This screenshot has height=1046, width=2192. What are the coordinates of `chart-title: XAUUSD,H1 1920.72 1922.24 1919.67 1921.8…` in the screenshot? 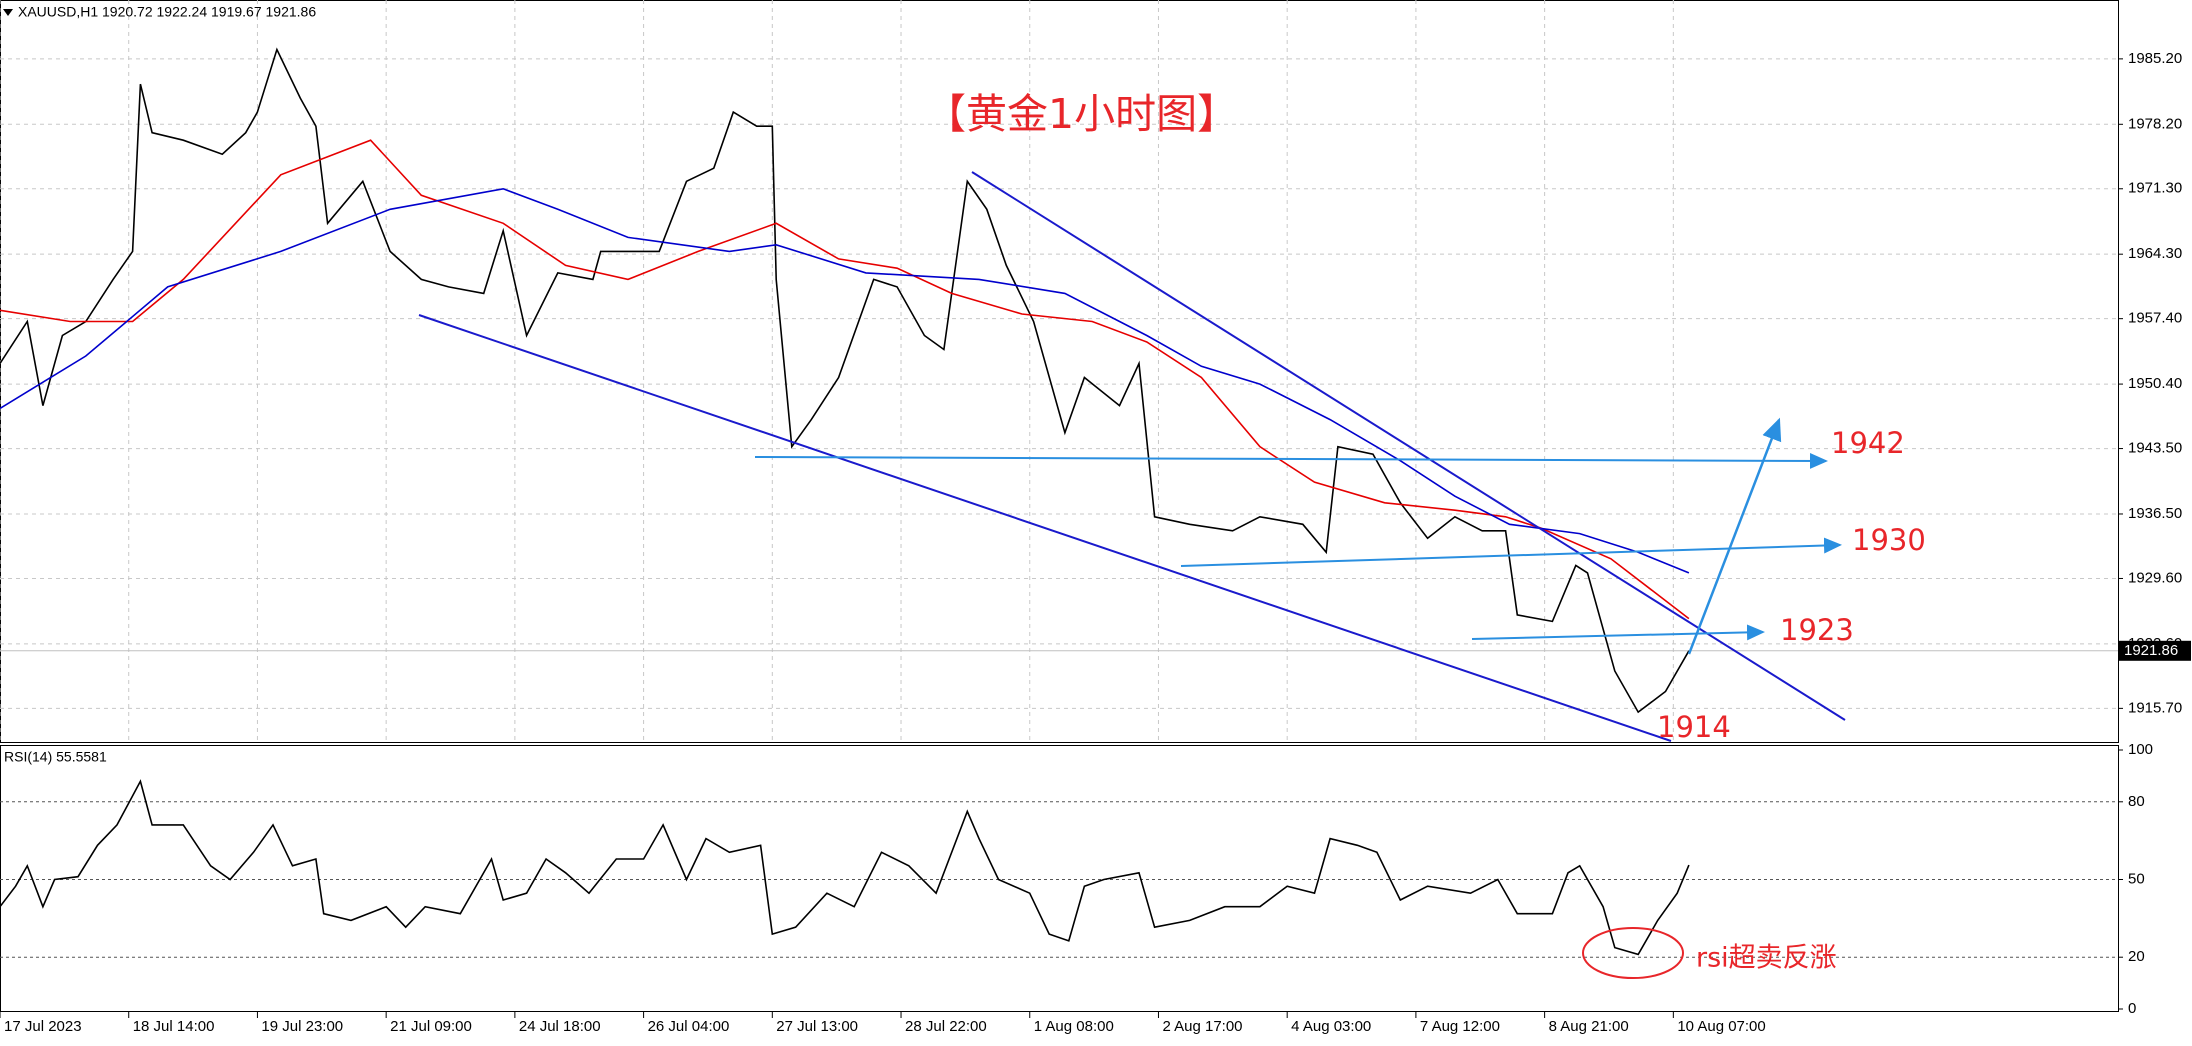 It's located at (167, 12).